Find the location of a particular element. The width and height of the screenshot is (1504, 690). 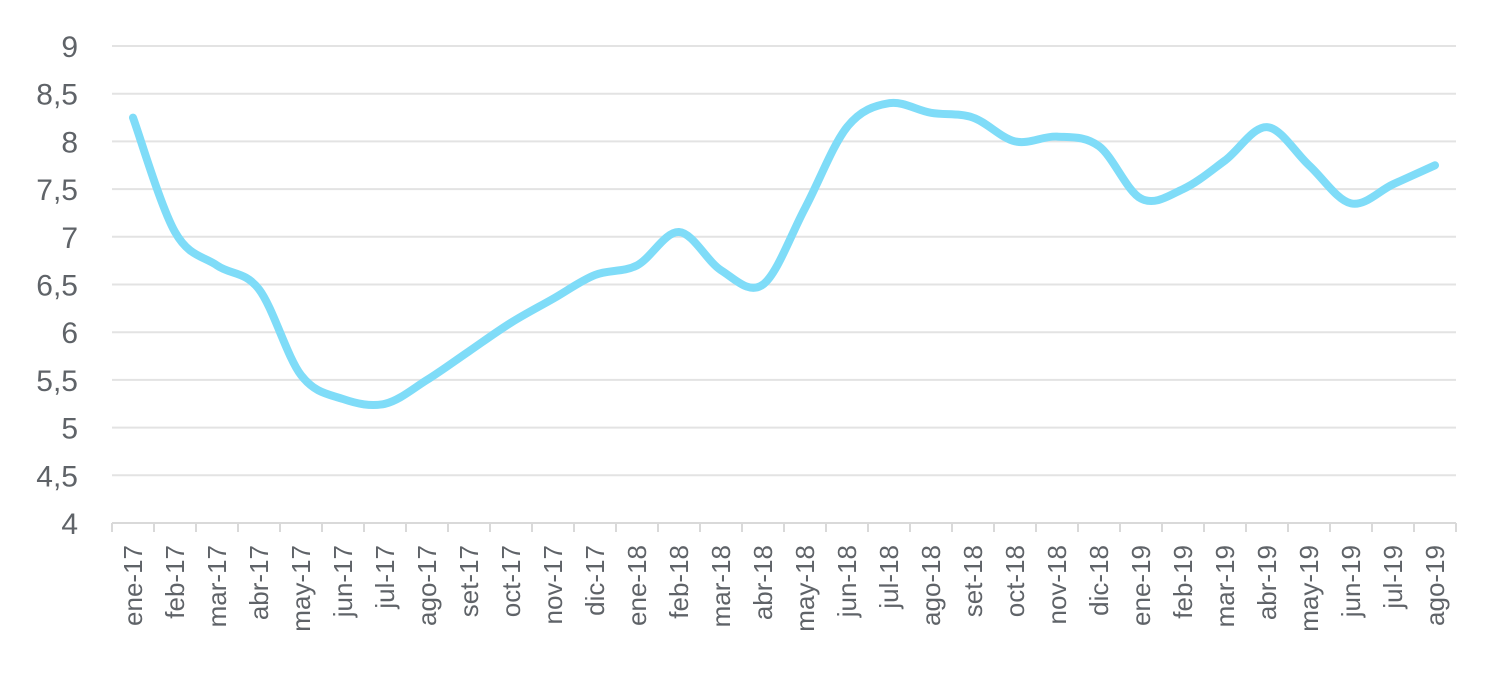

y-tick-label: 7 is located at coordinates (69, 238).